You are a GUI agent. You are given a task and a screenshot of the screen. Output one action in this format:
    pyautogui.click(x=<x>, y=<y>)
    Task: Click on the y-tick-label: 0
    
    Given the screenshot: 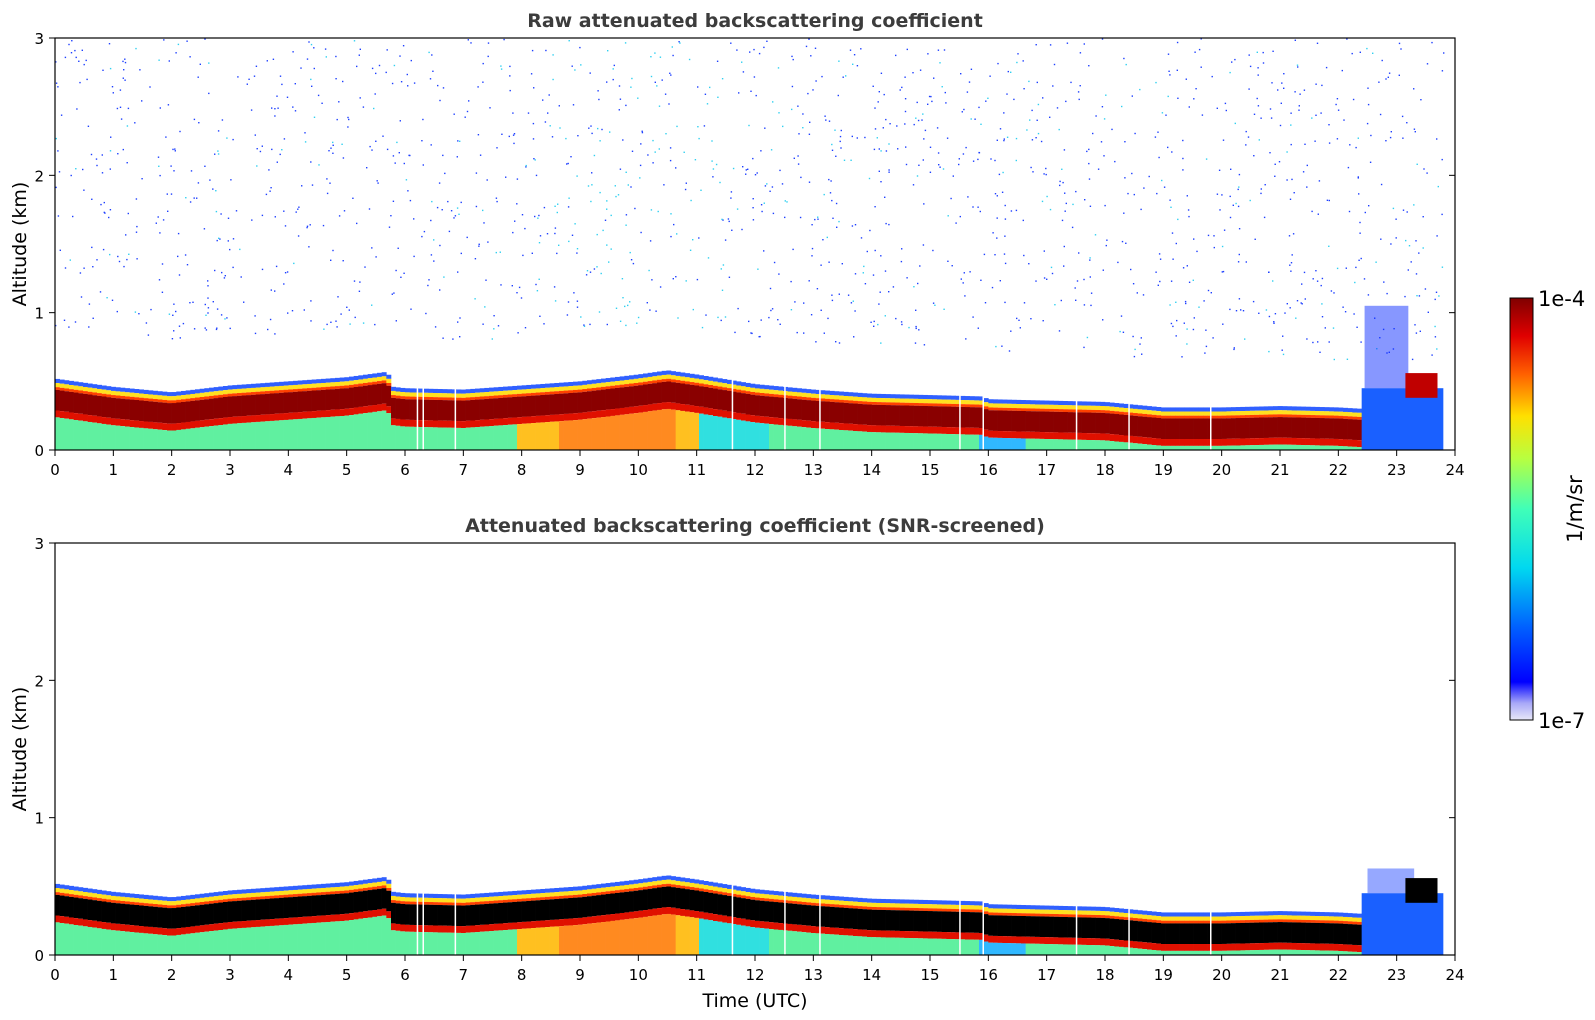 What is the action you would take?
    pyautogui.click(x=39, y=451)
    